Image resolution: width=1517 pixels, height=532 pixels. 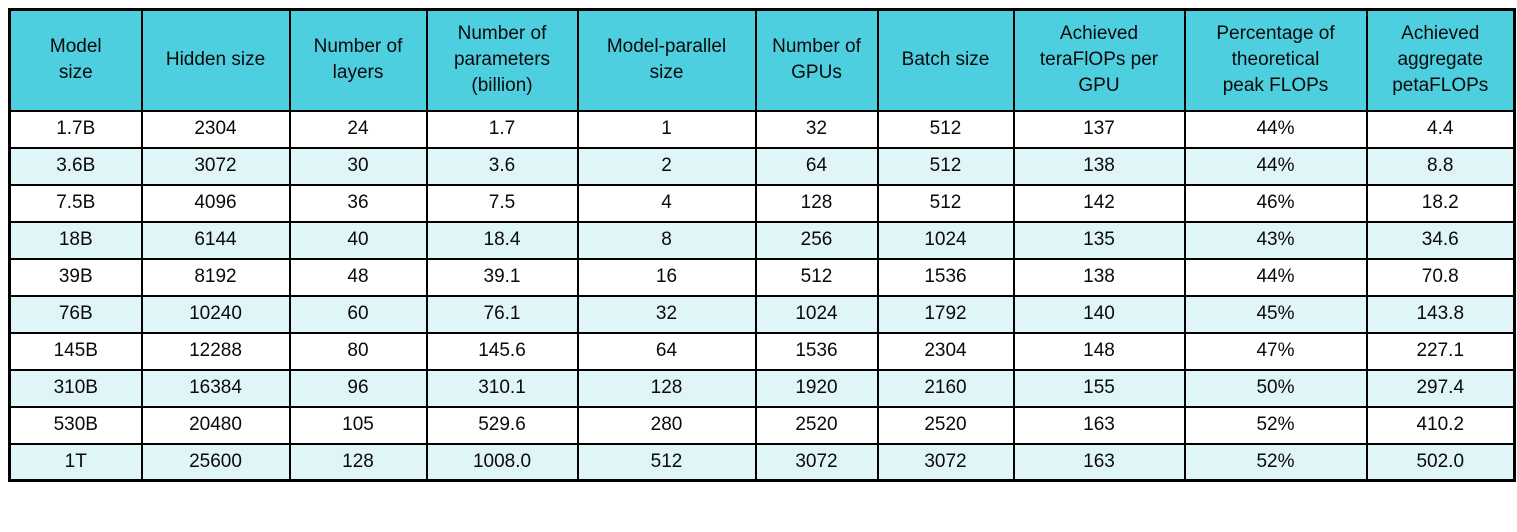 What do you see at coordinates (1099, 240) in the screenshot?
I see `table-cell: 135` at bounding box center [1099, 240].